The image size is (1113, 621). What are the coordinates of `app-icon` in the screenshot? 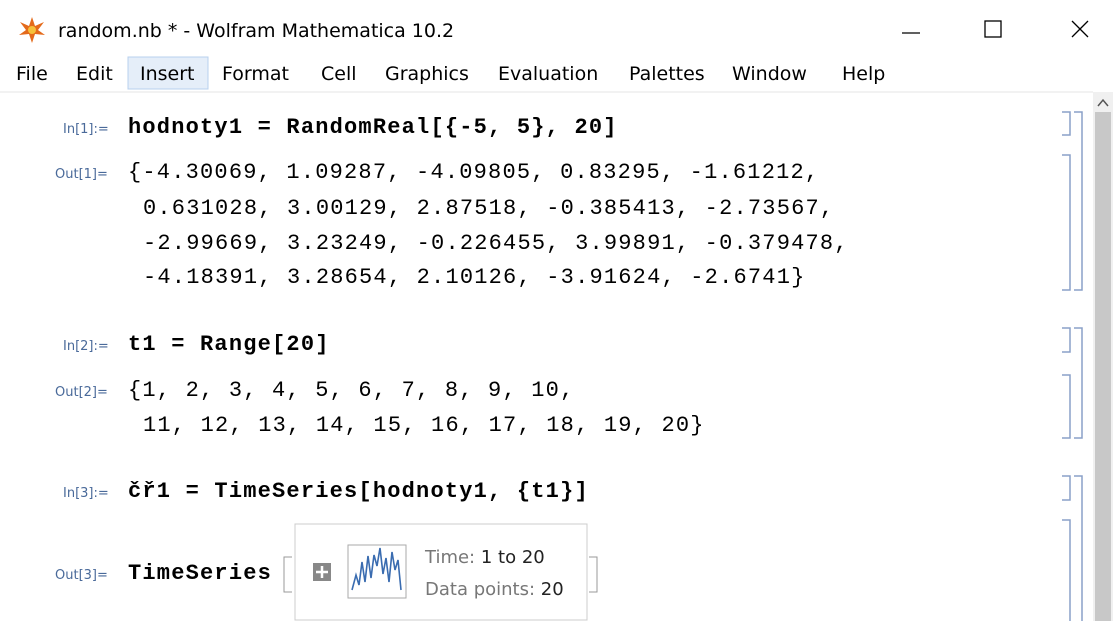 It's located at (32, 30).